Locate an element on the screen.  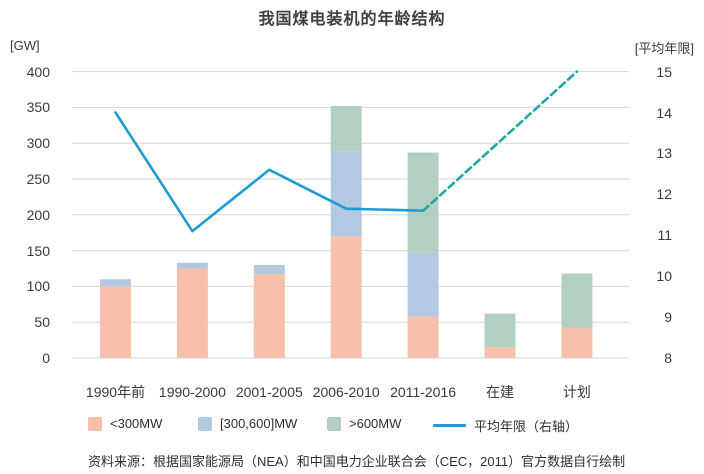
average-age-line-dashed is located at coordinates (500, 141).